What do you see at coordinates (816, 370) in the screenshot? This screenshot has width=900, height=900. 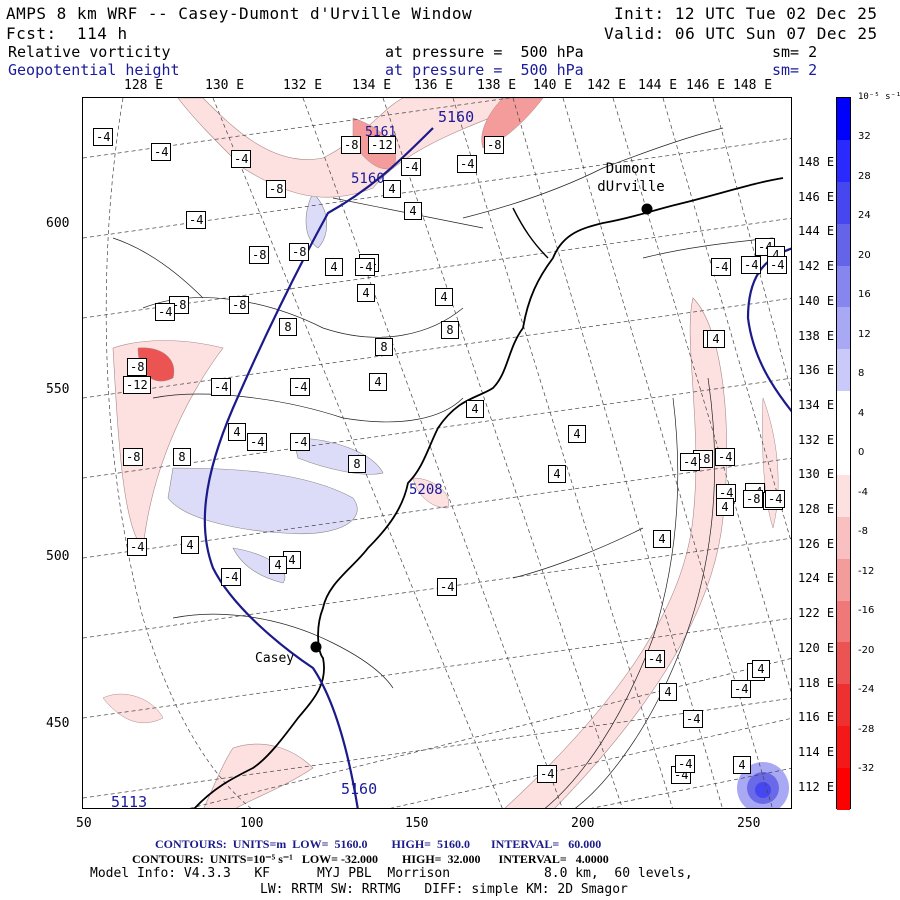 I see `right-axis-label: 136 E` at bounding box center [816, 370].